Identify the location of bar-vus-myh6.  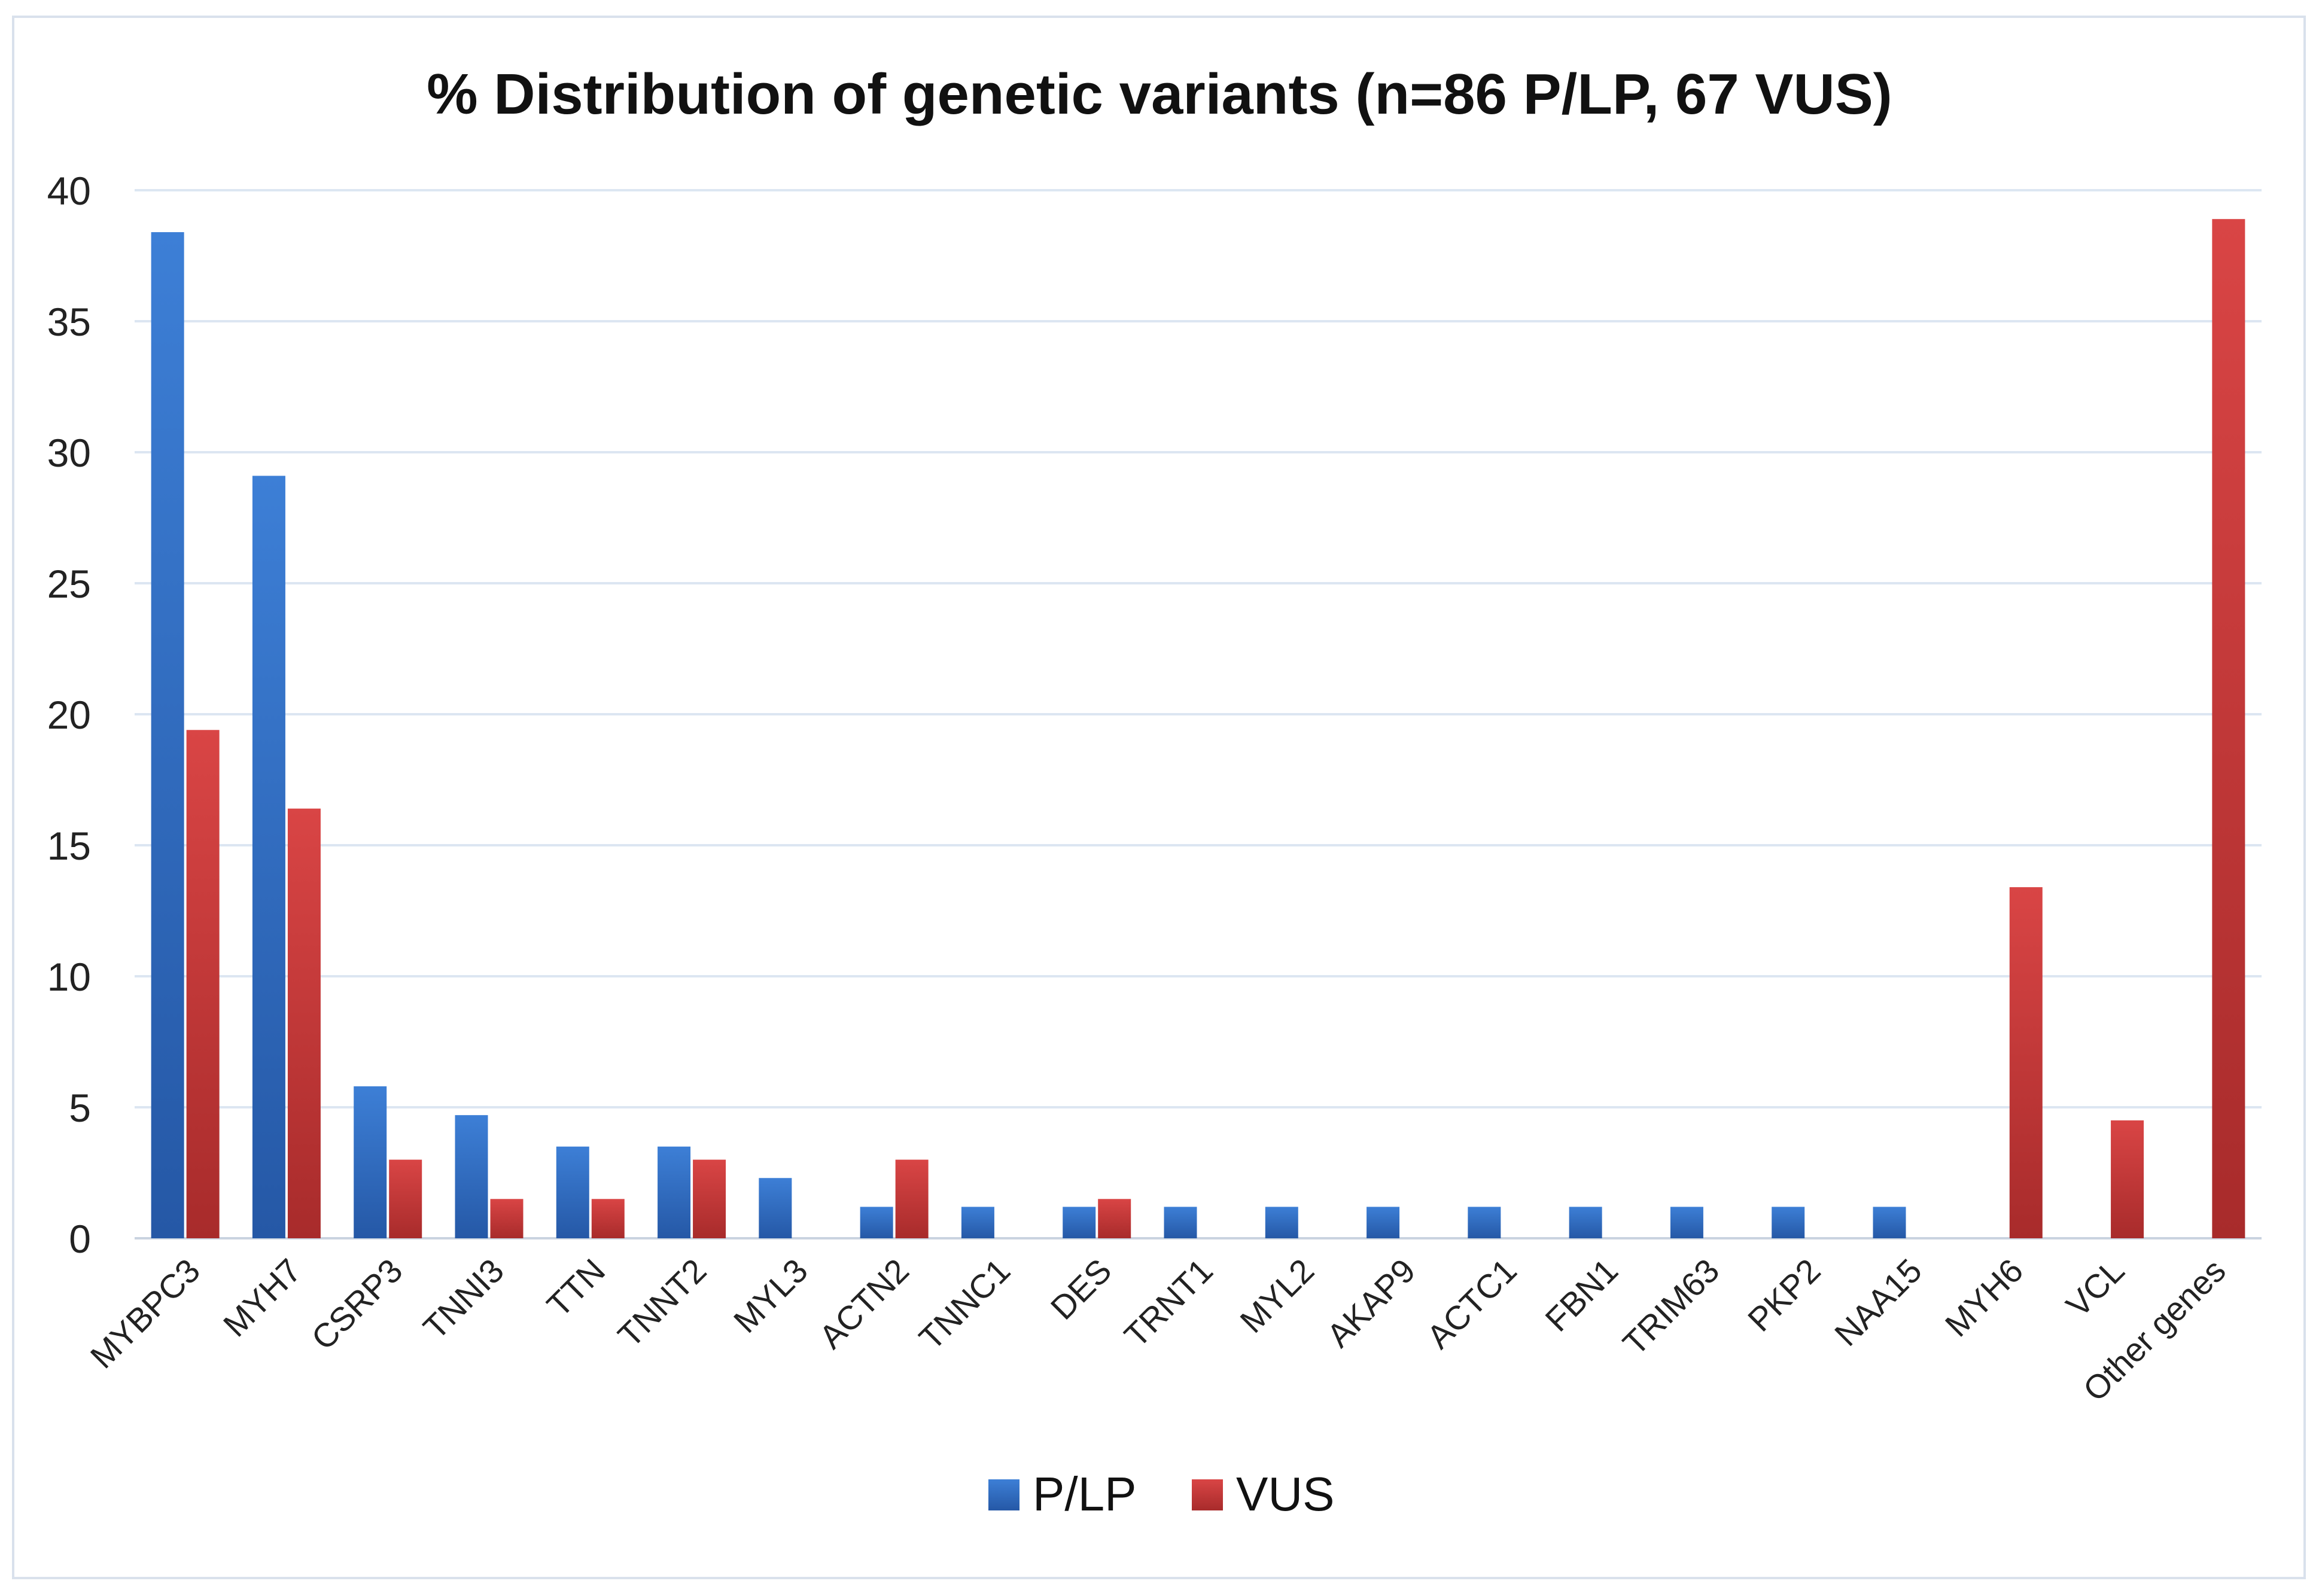
(2026, 1062).